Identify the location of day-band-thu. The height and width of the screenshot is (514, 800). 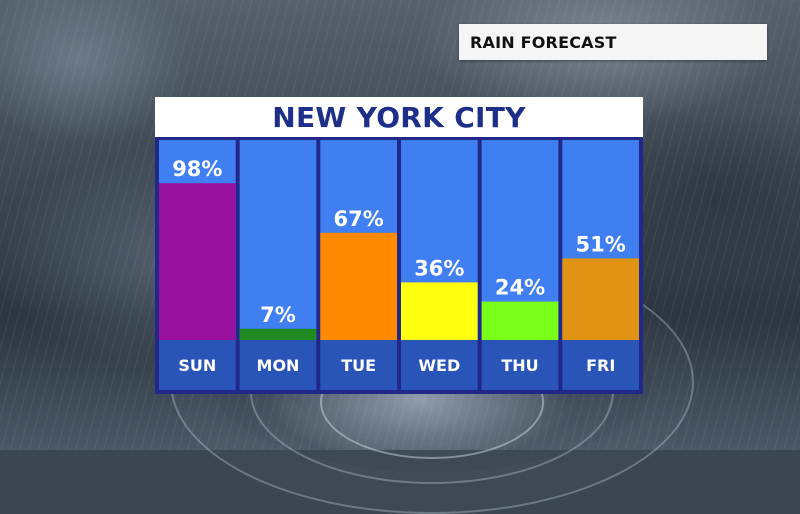
(520, 365).